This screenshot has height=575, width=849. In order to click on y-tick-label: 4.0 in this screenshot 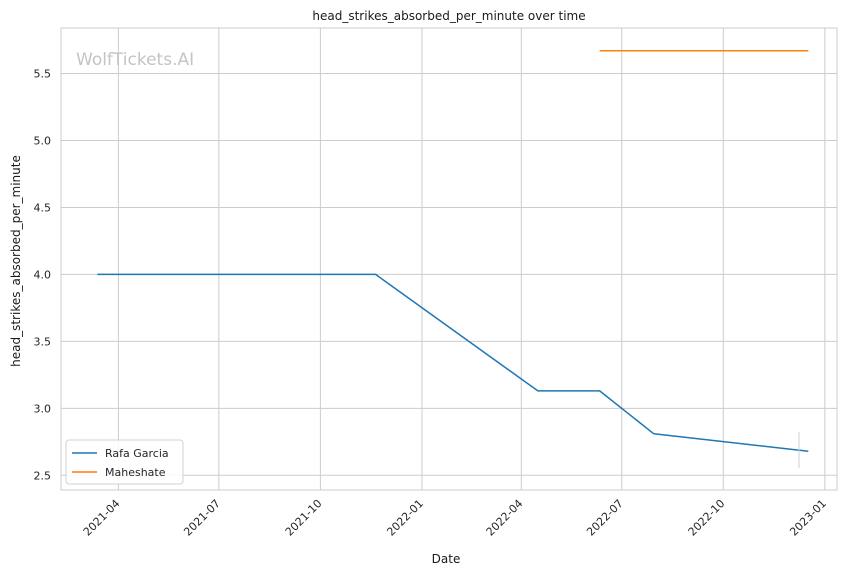, I will do `click(43, 274)`.